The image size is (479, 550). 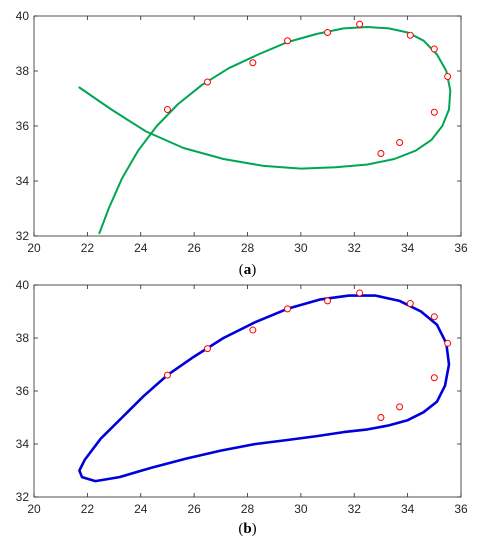 I want to click on panel-caption-letter: b, so click(x=247, y=529).